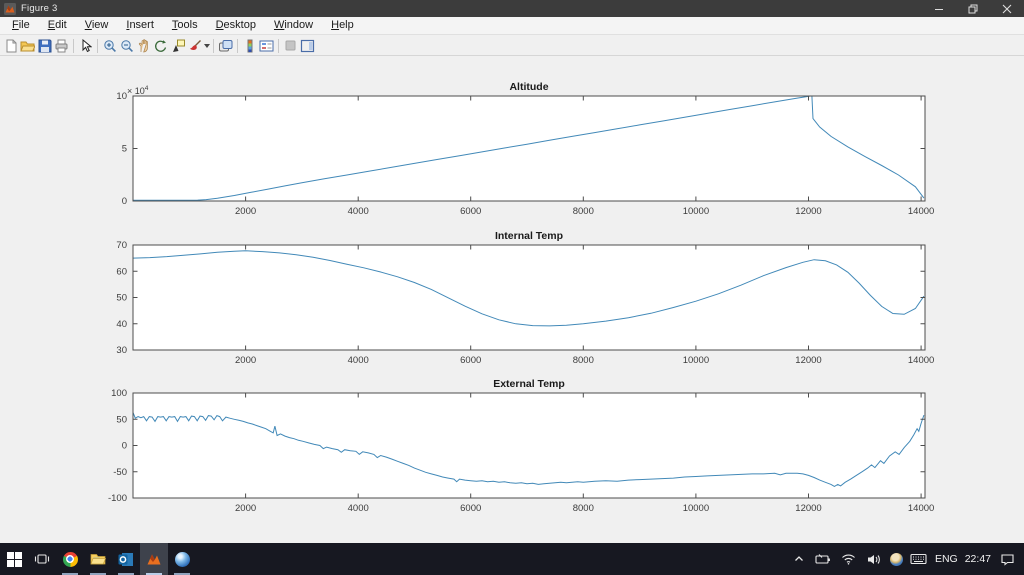 The width and height of the screenshot is (1024, 575). I want to click on battery-icon, so click(824, 559).